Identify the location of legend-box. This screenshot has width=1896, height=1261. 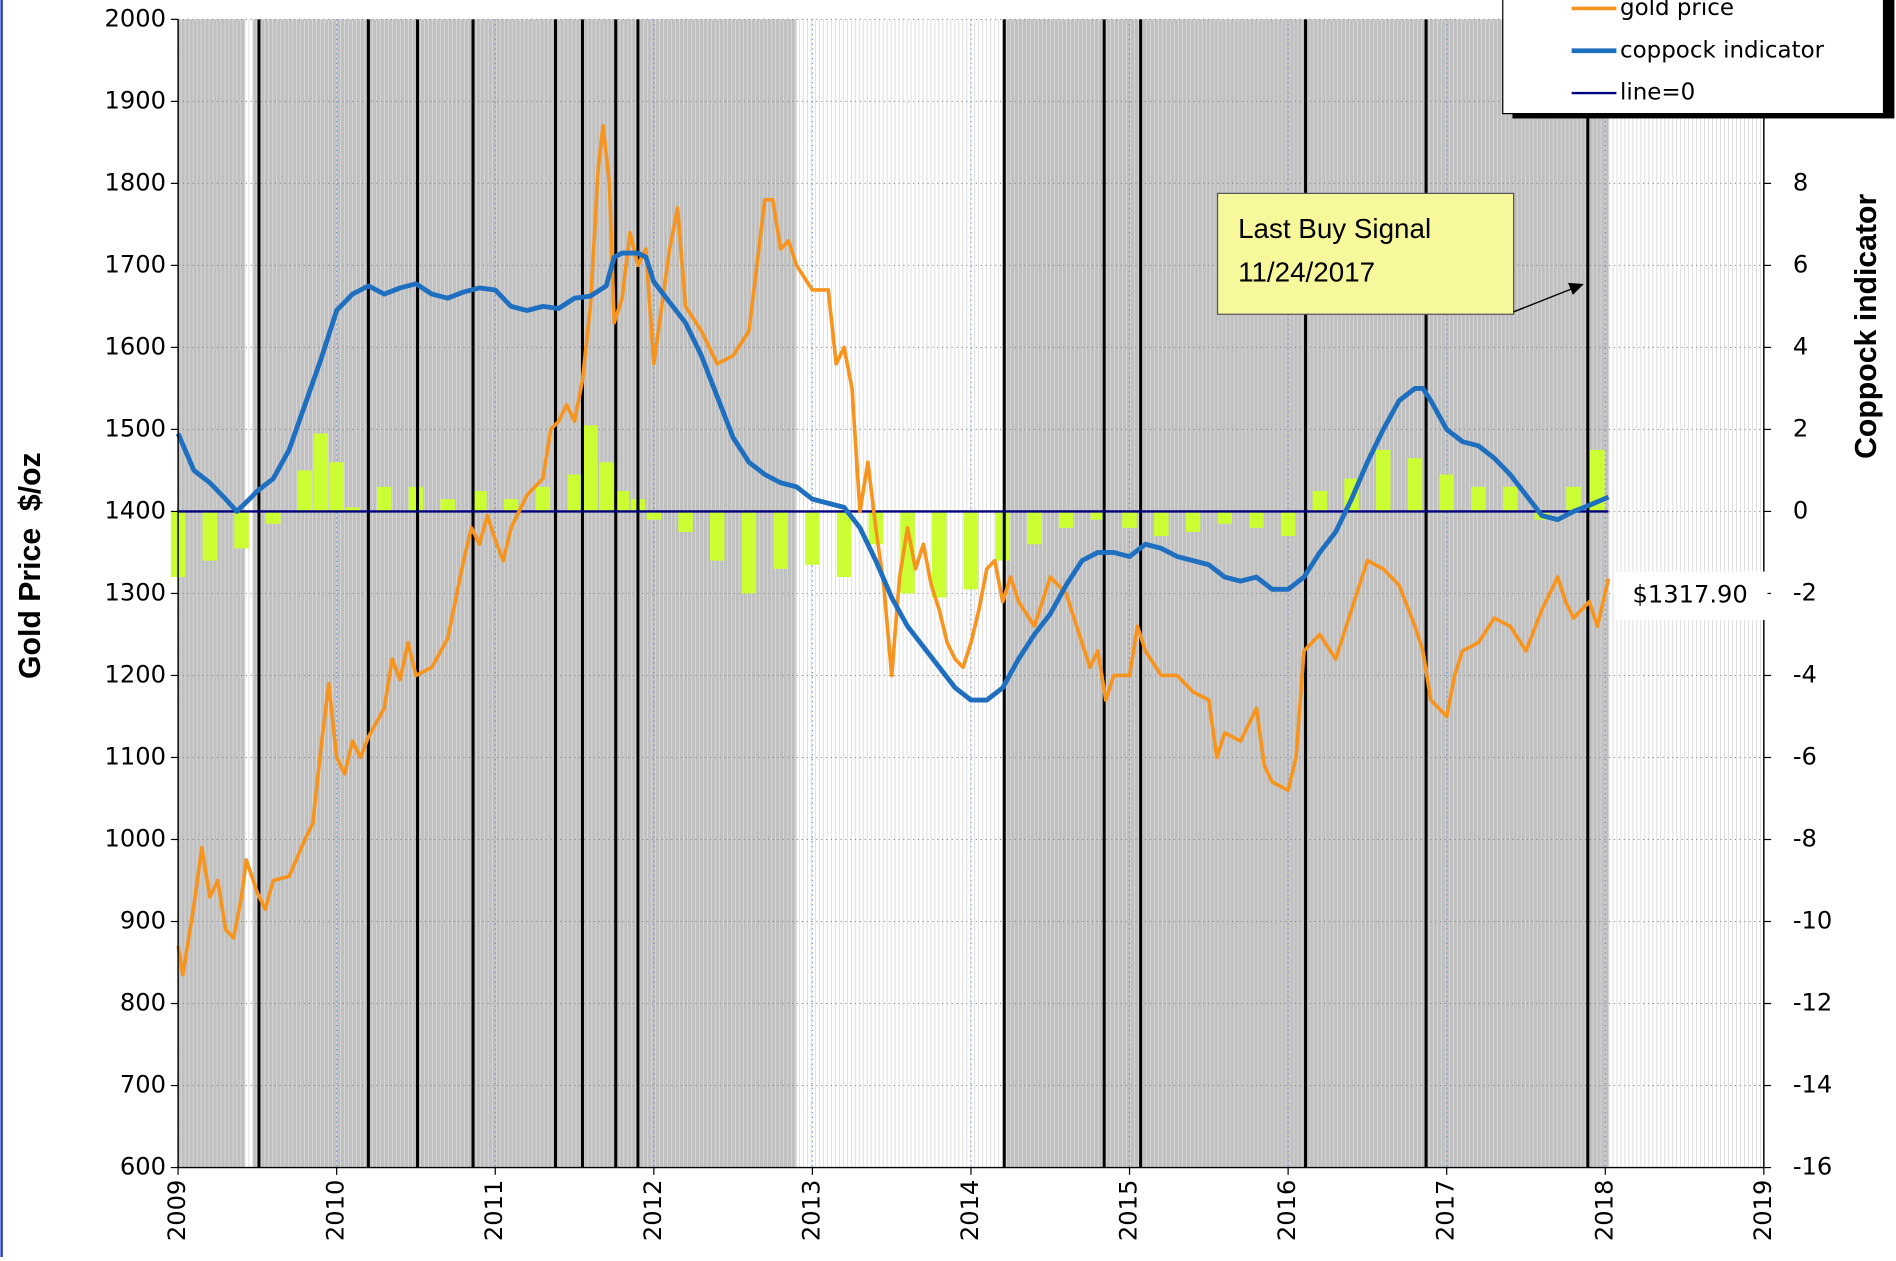
(1693, 57).